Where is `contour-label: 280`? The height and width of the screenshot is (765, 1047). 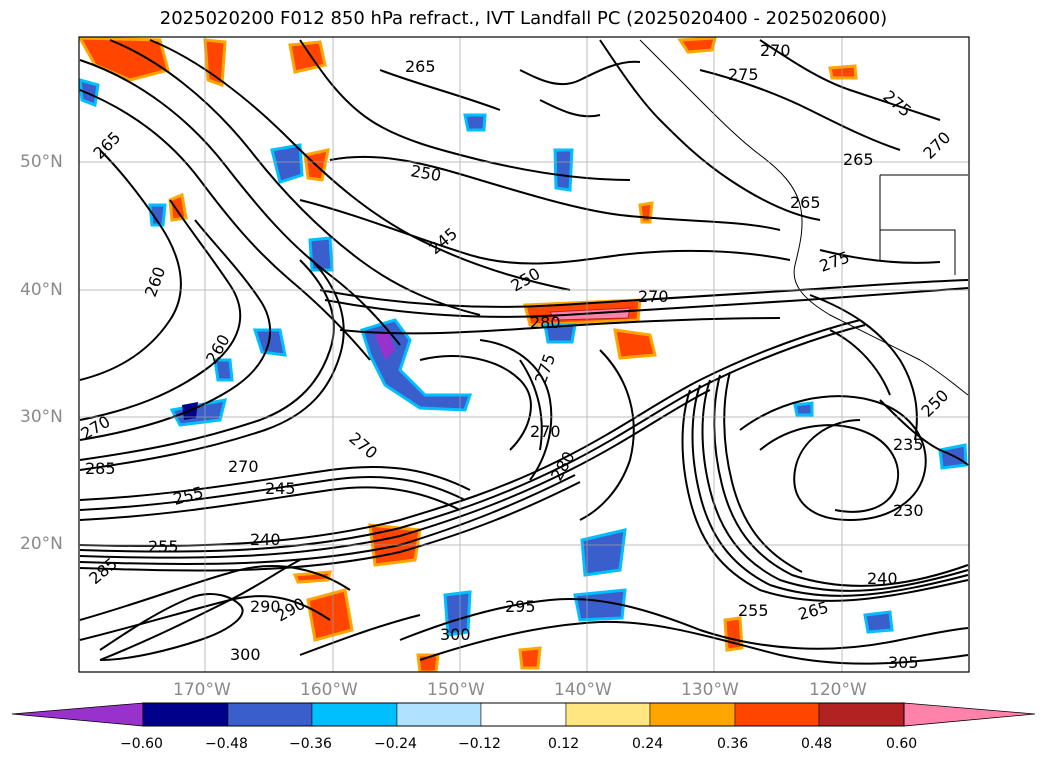
contour-label: 280 is located at coordinates (545, 322).